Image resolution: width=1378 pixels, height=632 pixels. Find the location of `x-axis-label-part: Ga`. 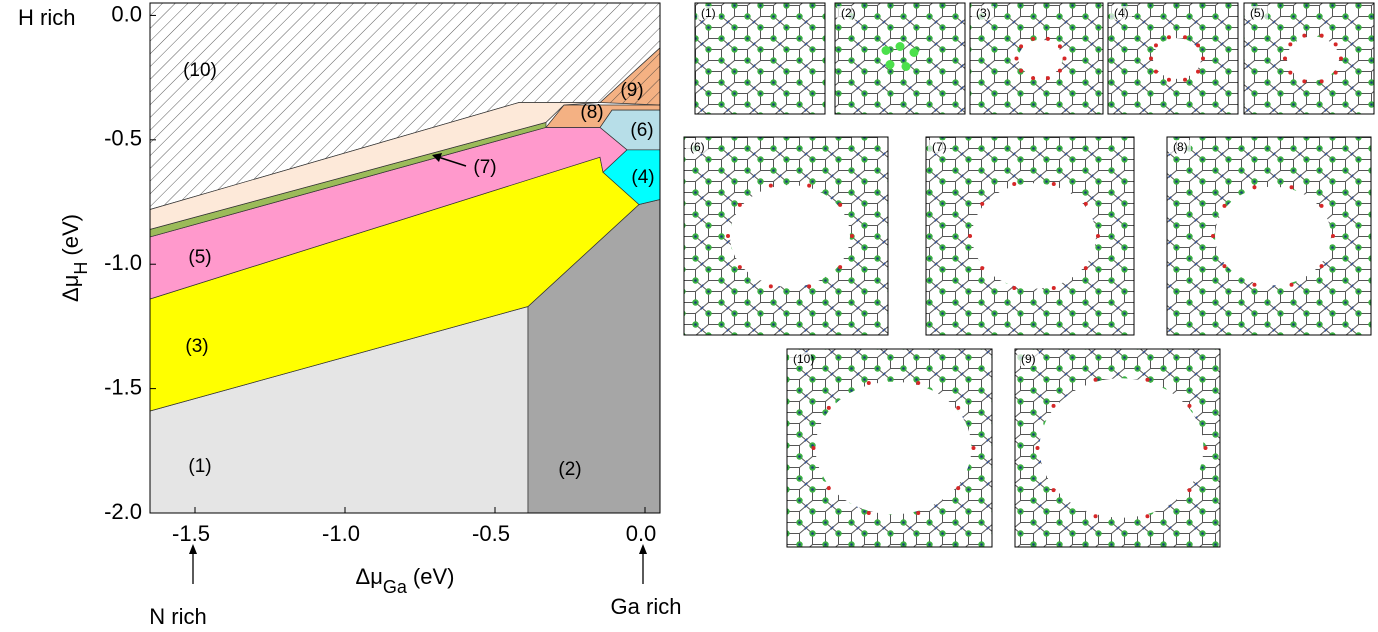

x-axis-label-part: Ga is located at coordinates (395, 587).